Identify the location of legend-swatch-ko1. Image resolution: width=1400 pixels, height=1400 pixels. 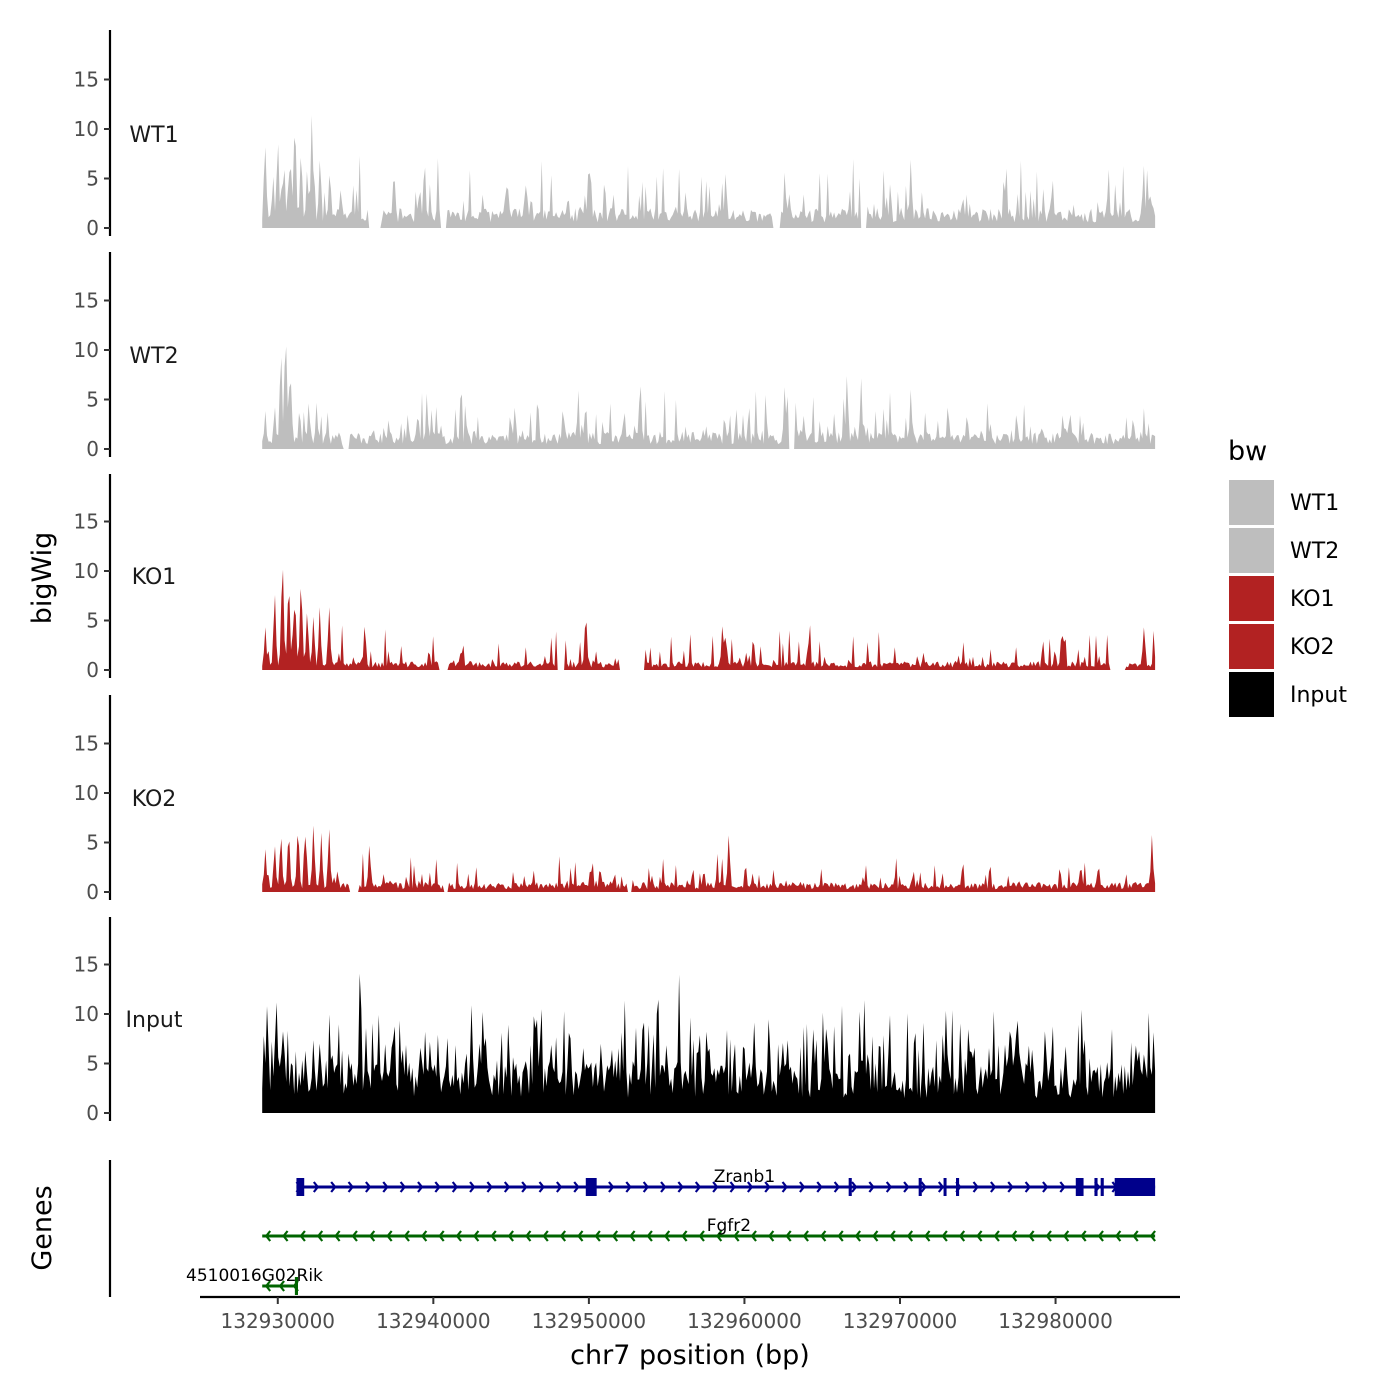
(1251, 598).